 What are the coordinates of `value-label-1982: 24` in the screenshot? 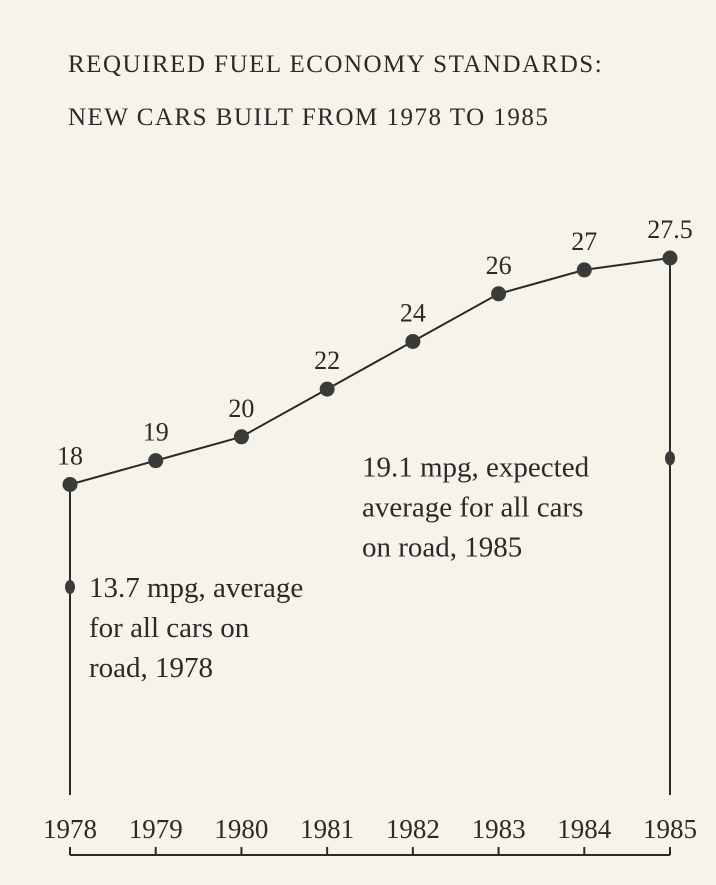 It's located at (413, 312).